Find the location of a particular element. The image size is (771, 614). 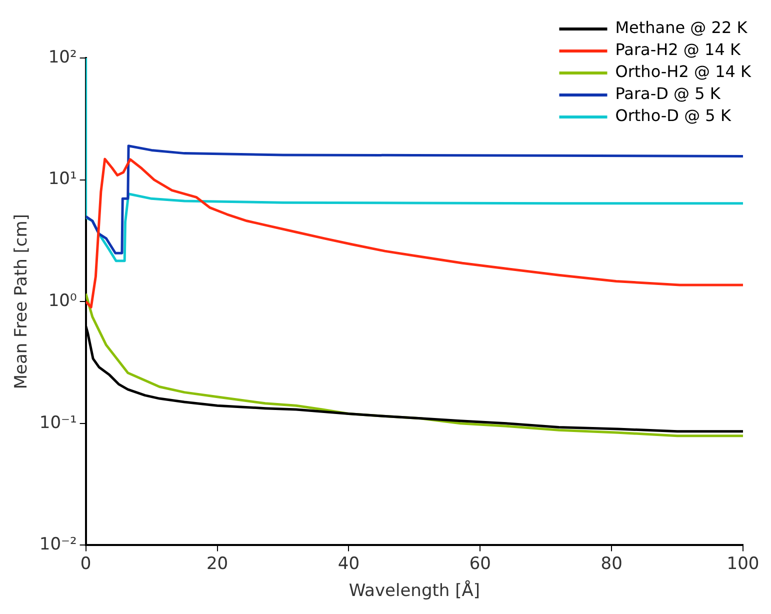

x-axis-title: Wavelength [Å] is located at coordinates (414, 591).